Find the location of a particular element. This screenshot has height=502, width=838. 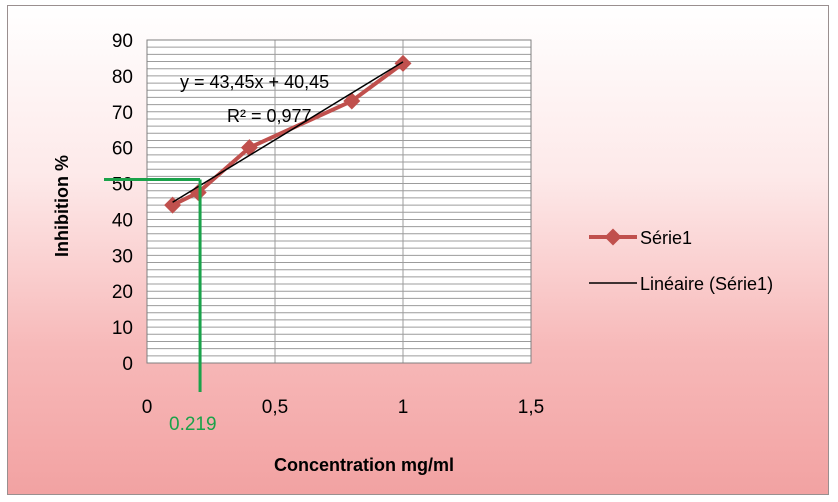

legend-series-label: Série1 is located at coordinates (666, 238).